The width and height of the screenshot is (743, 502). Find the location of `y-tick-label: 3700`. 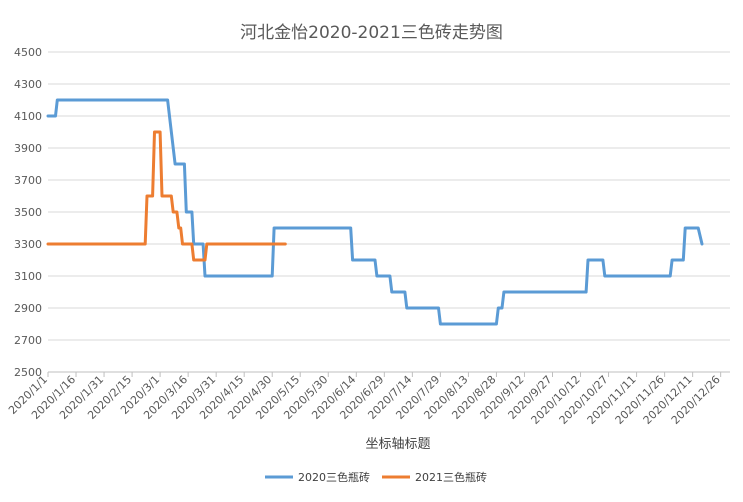

y-tick-label: 3700 is located at coordinates (28, 180).